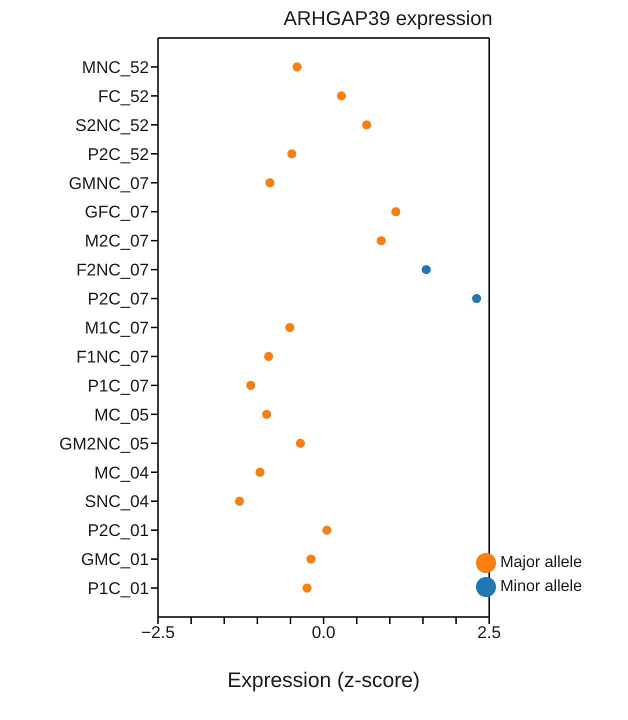  What do you see at coordinates (118, 530) in the screenshot?
I see `y-tick-label: P2C_01` at bounding box center [118, 530].